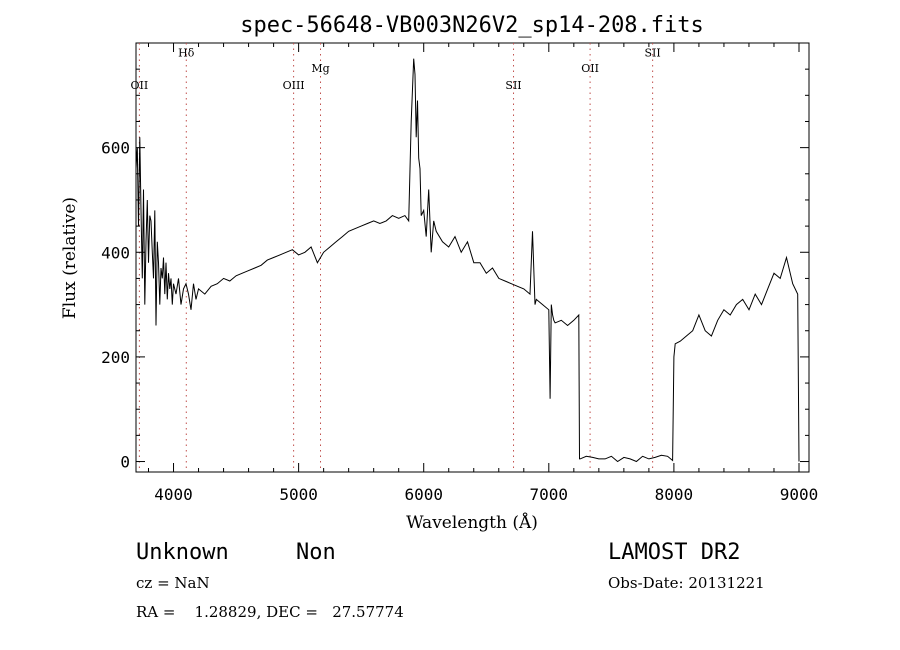  What do you see at coordinates (686, 583) in the screenshot?
I see `obs-date: Obs-Date: 20131221` at bounding box center [686, 583].